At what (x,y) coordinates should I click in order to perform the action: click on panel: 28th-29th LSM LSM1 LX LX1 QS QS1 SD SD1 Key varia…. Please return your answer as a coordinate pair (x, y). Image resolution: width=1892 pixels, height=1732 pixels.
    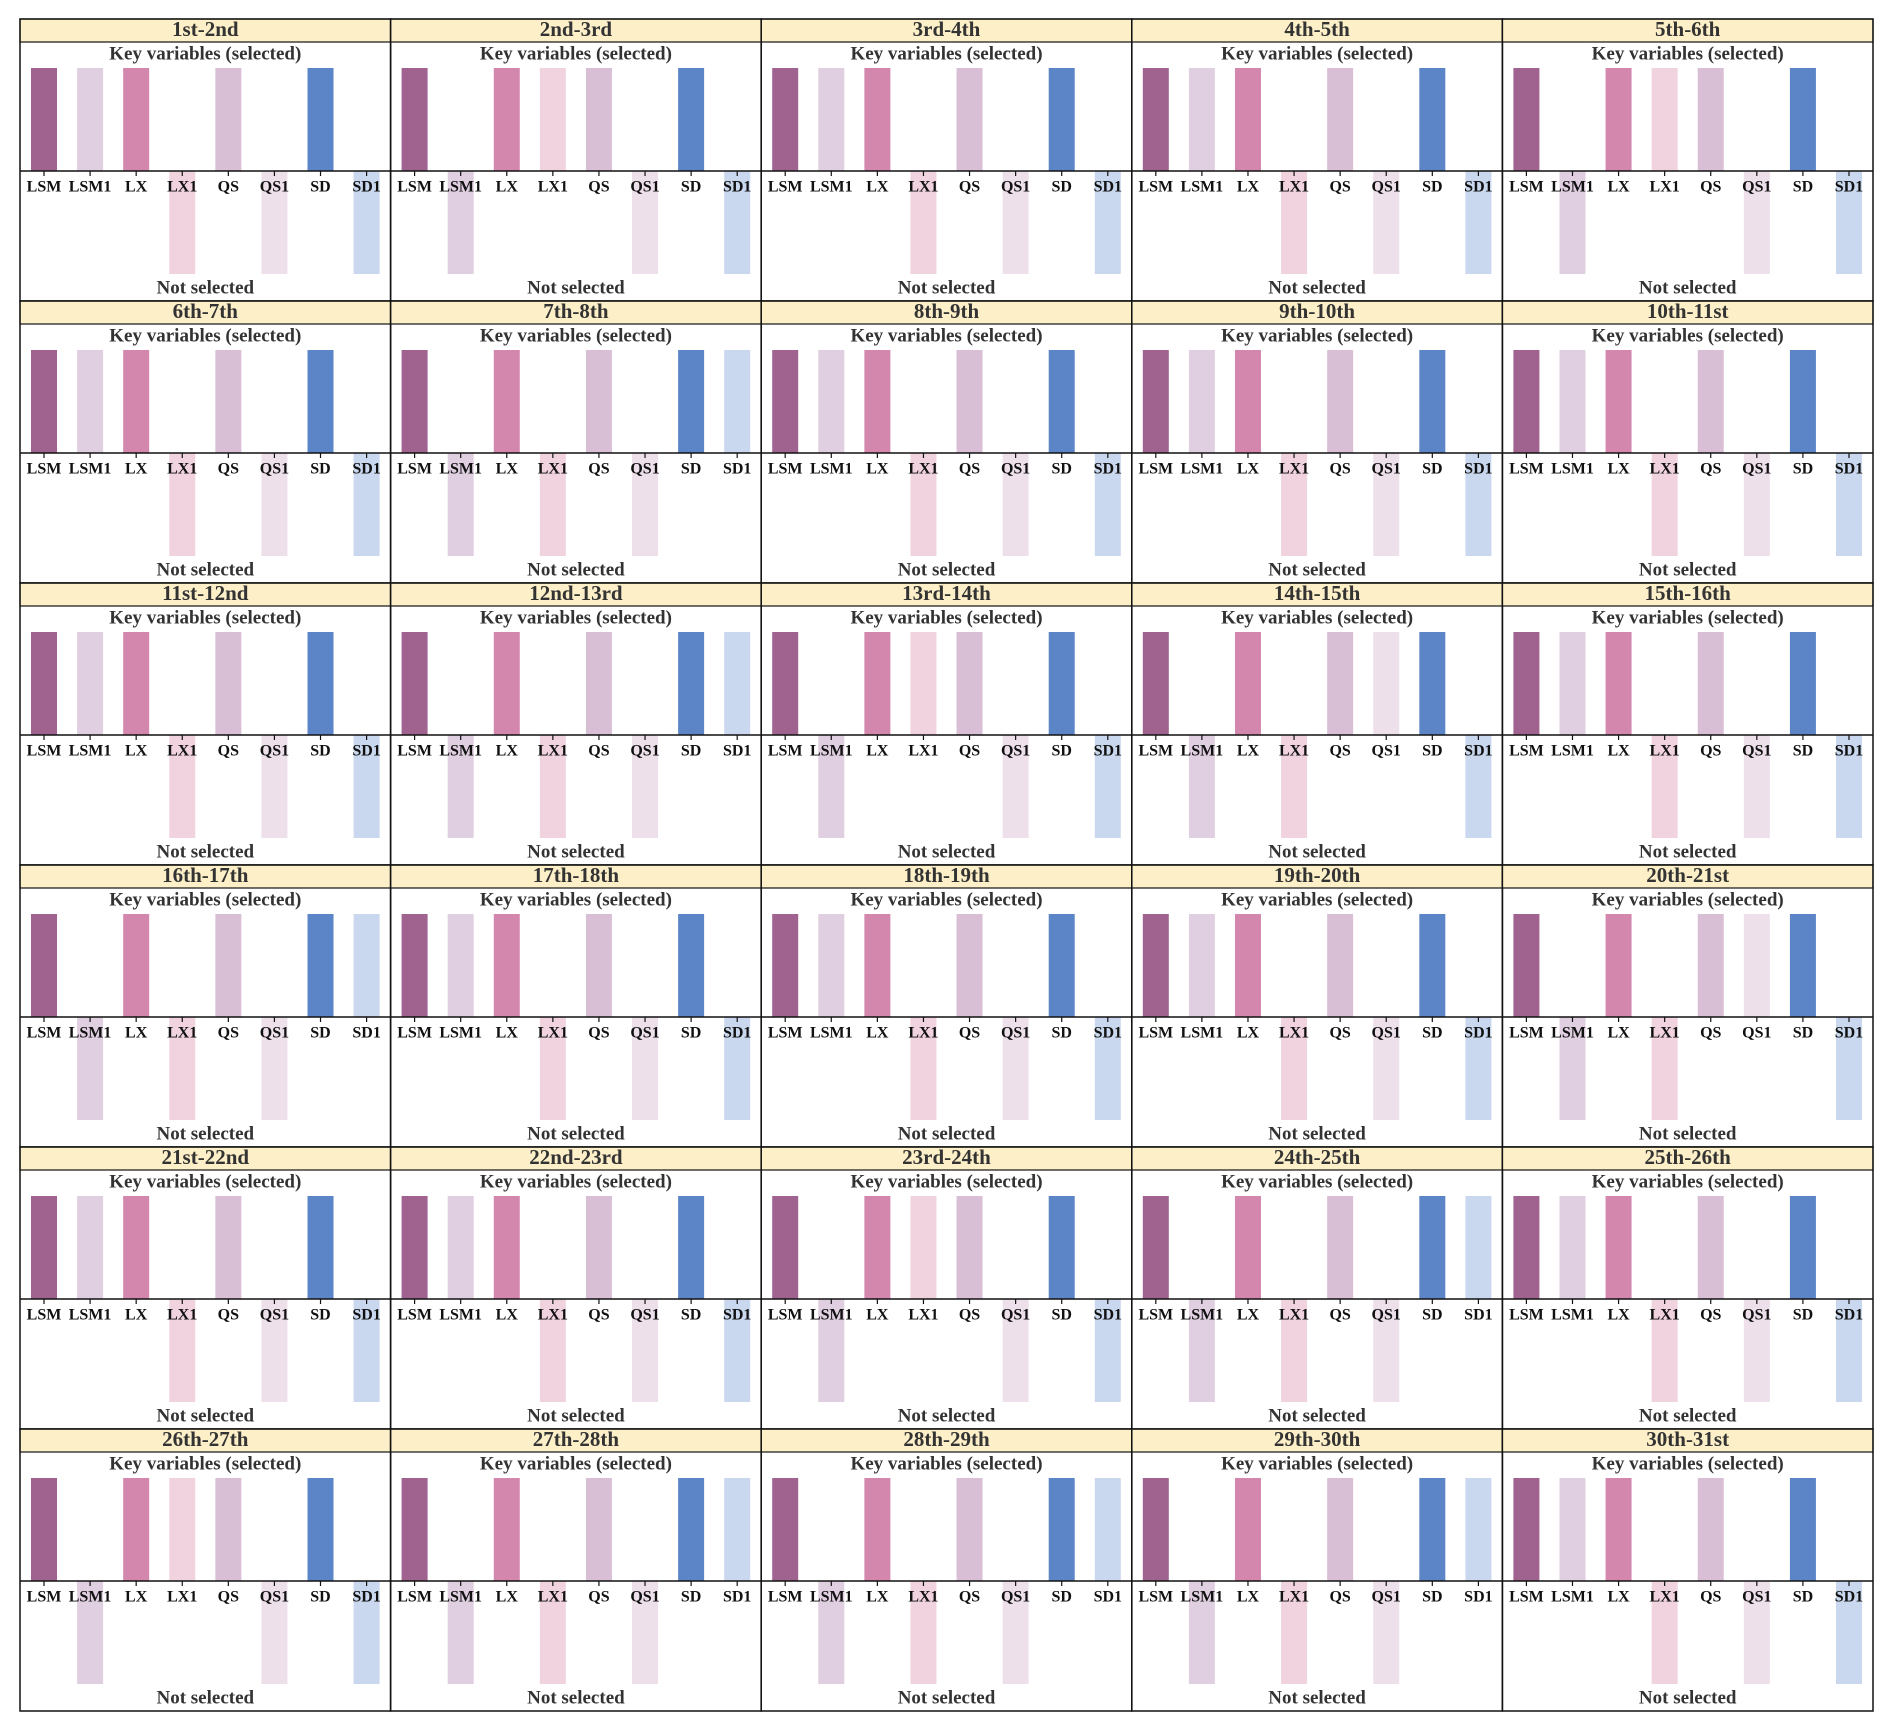
    Looking at the image, I should click on (946, 1569).